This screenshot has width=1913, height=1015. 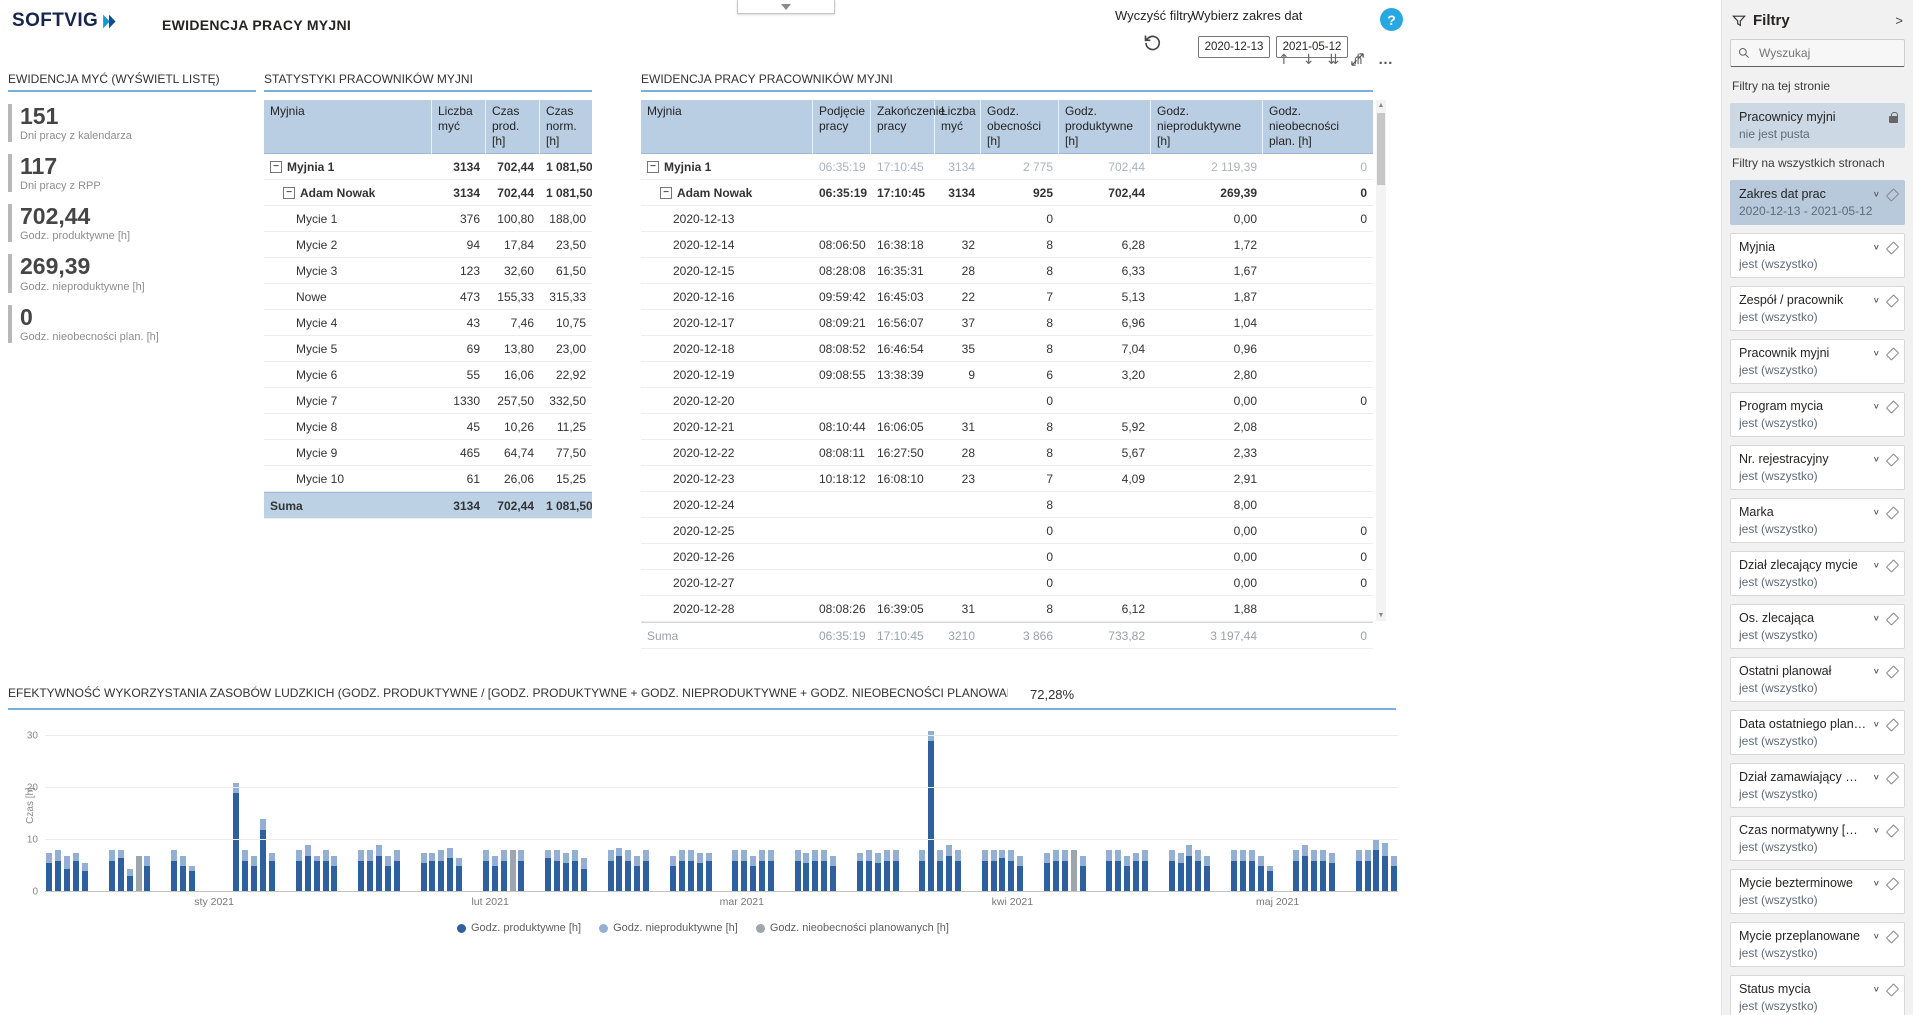 I want to click on filter-card: Czas normatywny [min] jest (wszystko) ∨, so click(x=1817, y=838).